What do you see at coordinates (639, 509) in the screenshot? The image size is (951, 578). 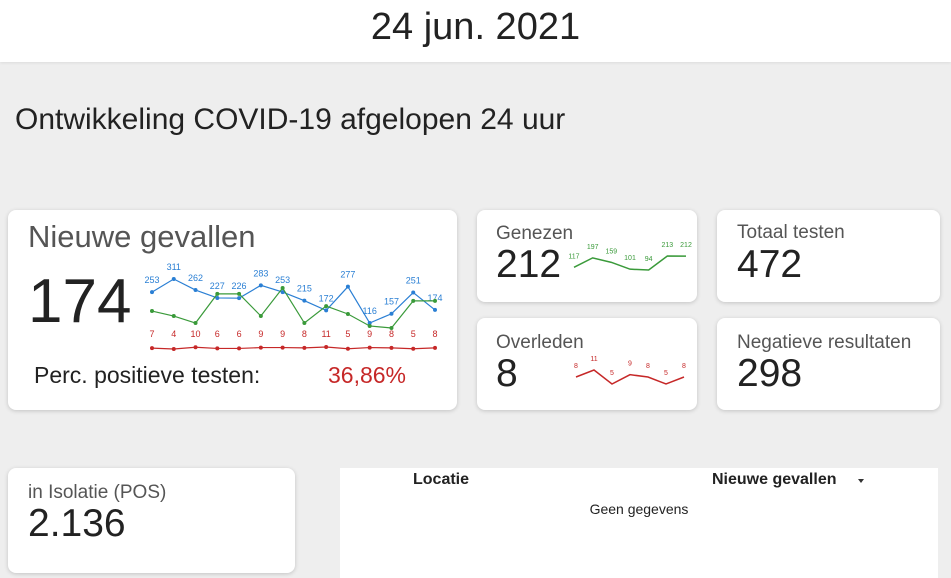 I see `empty-message: Geen gegevens` at bounding box center [639, 509].